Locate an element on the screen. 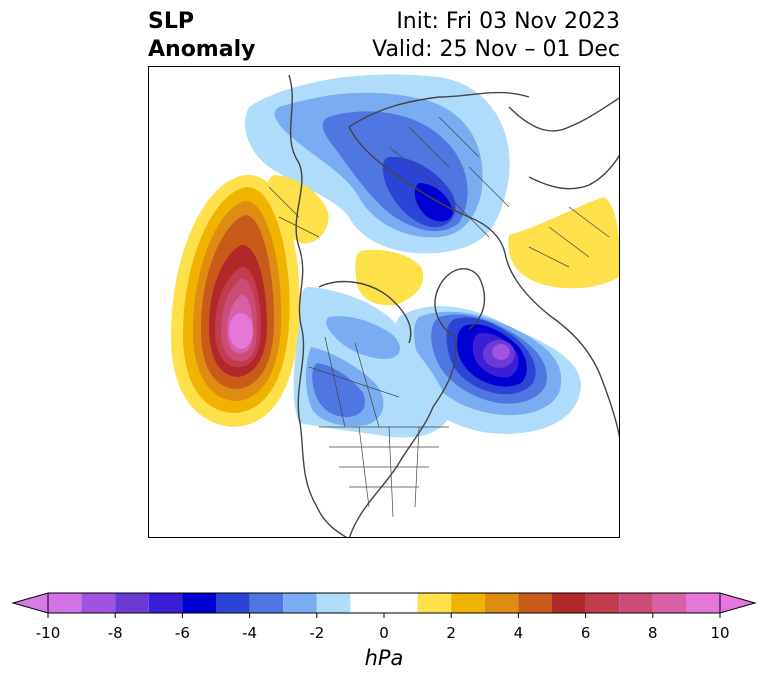 The image size is (768, 685). colorbar-tick-label: -8 is located at coordinates (115, 633).